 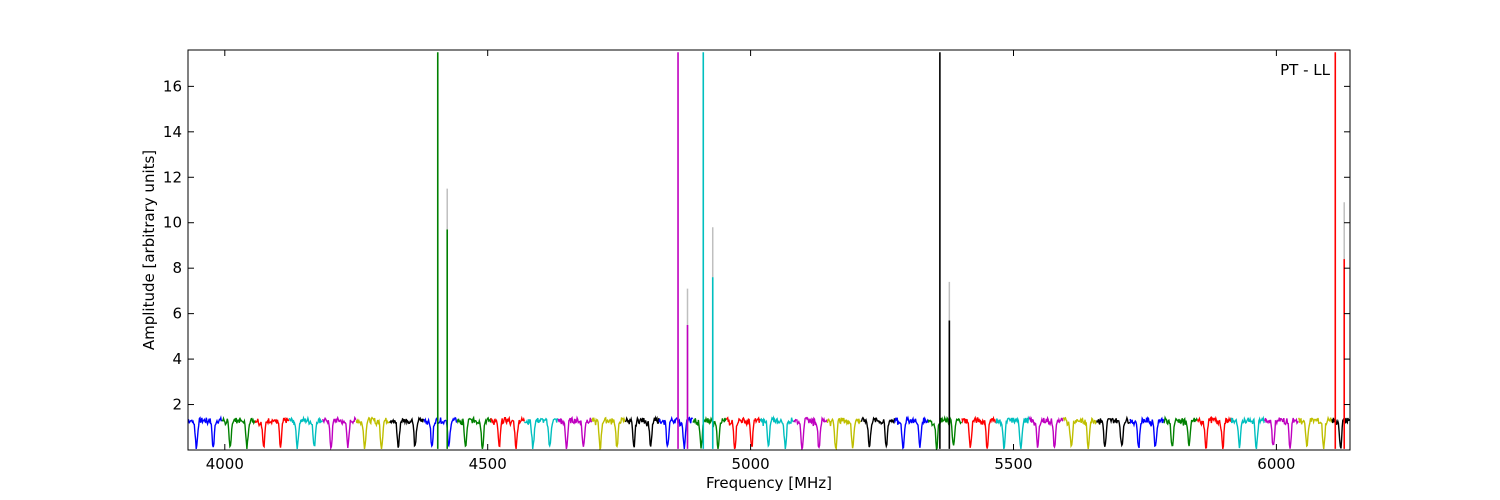 What do you see at coordinates (177, 359) in the screenshot?
I see `y-tick-label: 4` at bounding box center [177, 359].